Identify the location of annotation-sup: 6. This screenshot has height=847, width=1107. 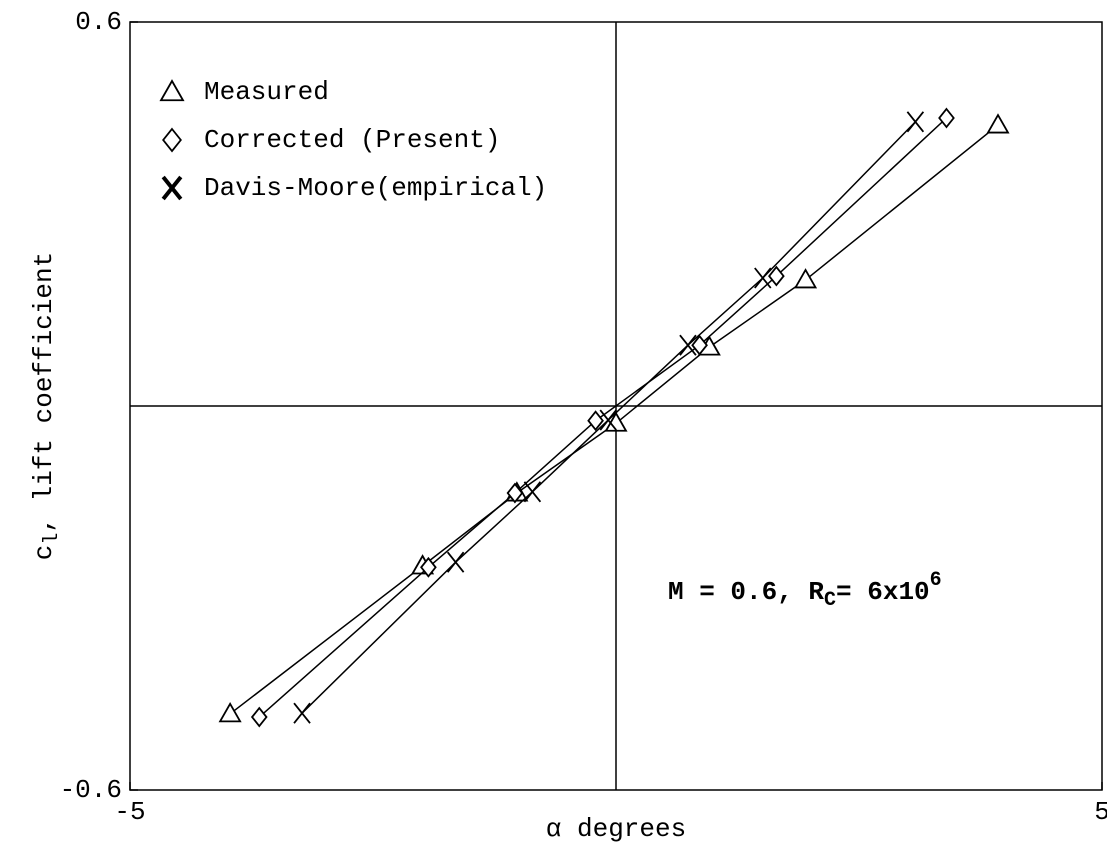
(936, 580).